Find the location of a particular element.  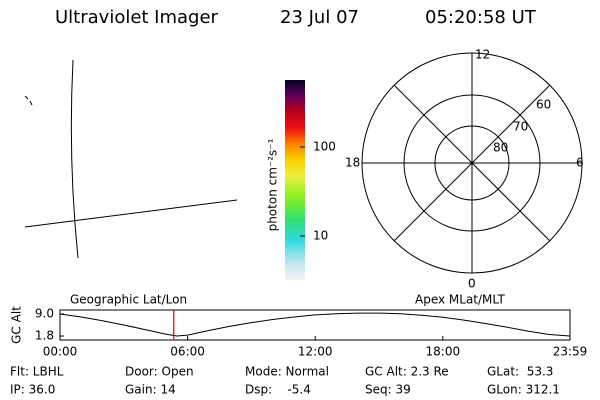

spoke is located at coordinates (472, 163).